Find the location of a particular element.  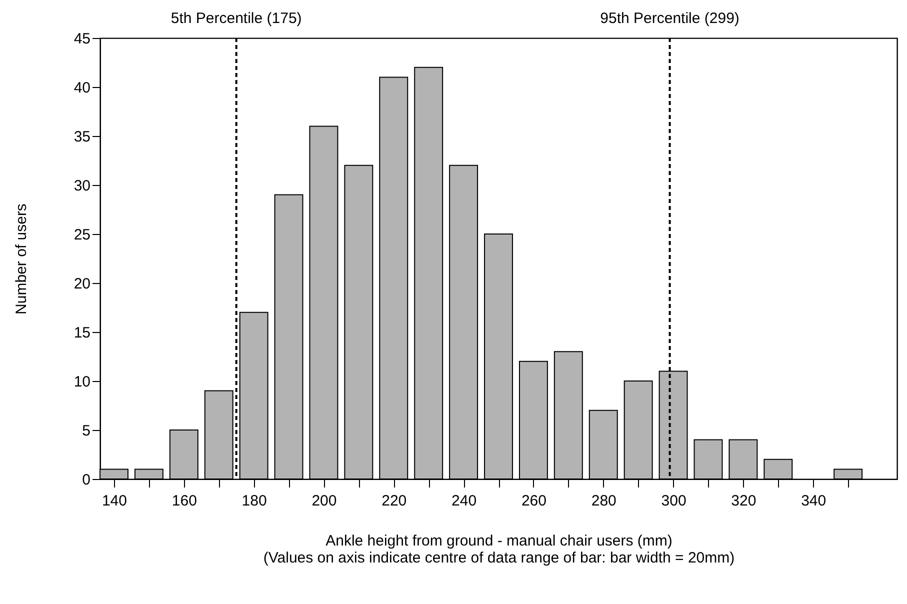

x-tick-label: 340 is located at coordinates (813, 501).